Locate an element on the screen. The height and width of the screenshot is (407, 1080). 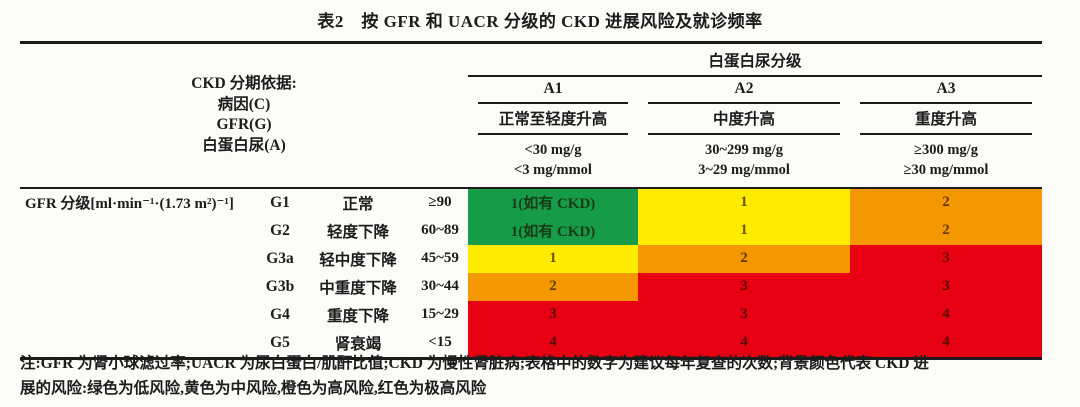
gfr-stage-code: G4 is located at coordinates (280, 314).